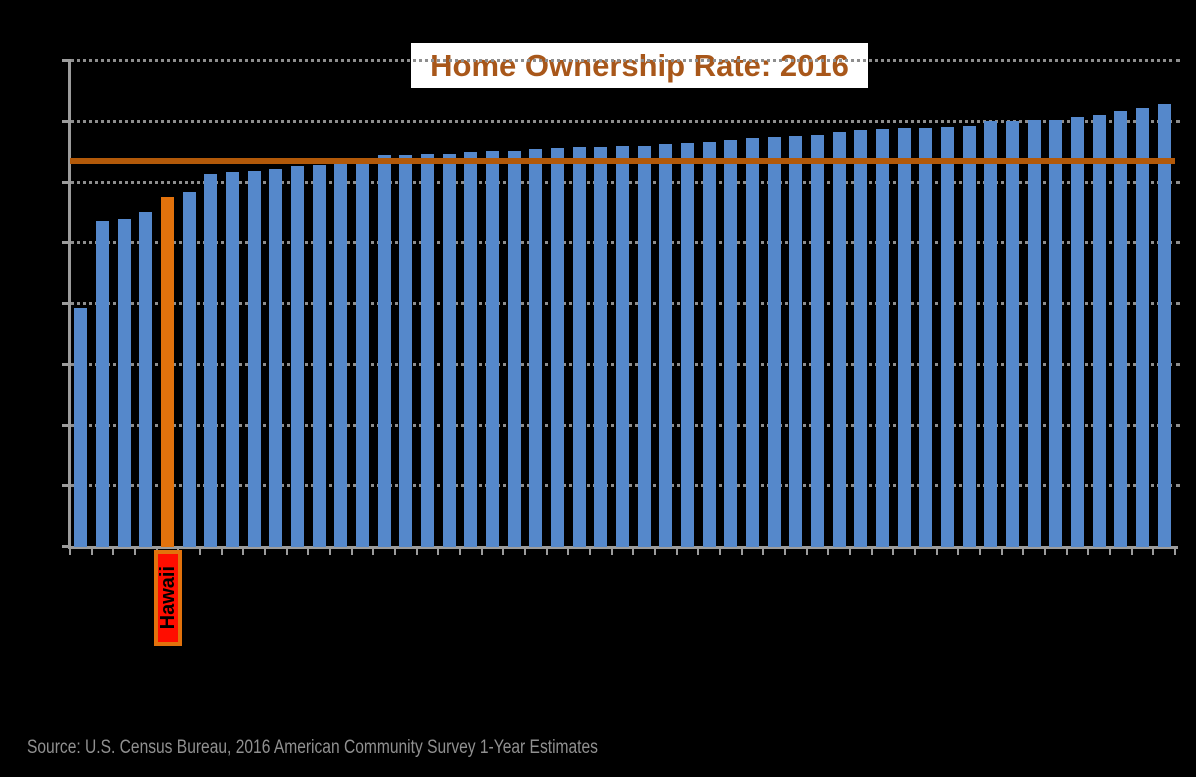 The width and height of the screenshot is (1196, 777). I want to click on hawaii-callout-label: Hawaii, so click(167, 598).